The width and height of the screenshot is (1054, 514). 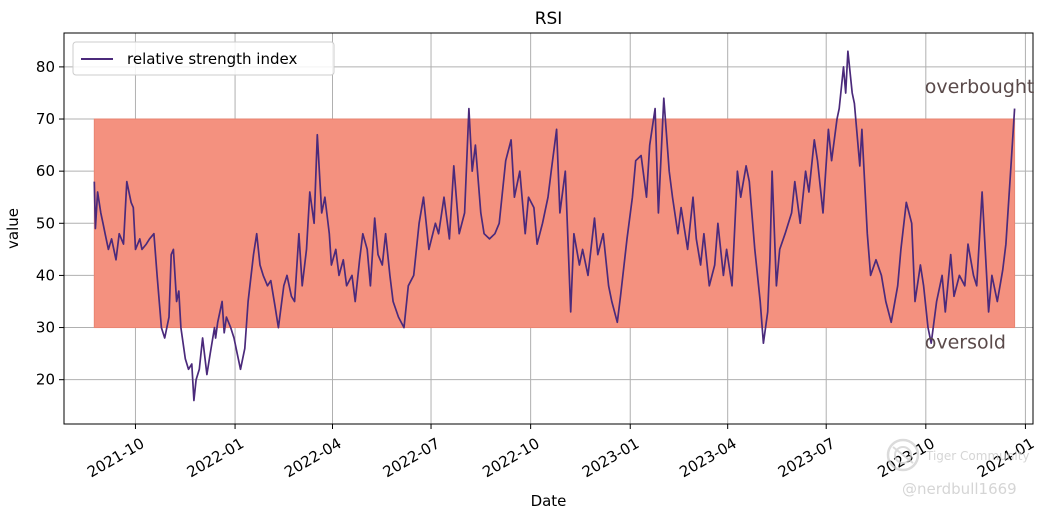 What do you see at coordinates (510, 457) in the screenshot?
I see `x-tick-label: 2022-10` at bounding box center [510, 457].